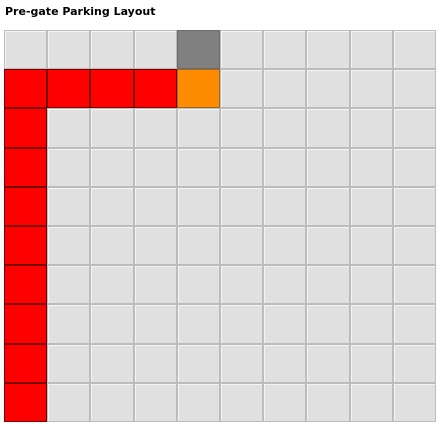 This screenshot has height=427, width=441. What do you see at coordinates (198, 50) in the screenshot?
I see `gate-cell` at bounding box center [198, 50].